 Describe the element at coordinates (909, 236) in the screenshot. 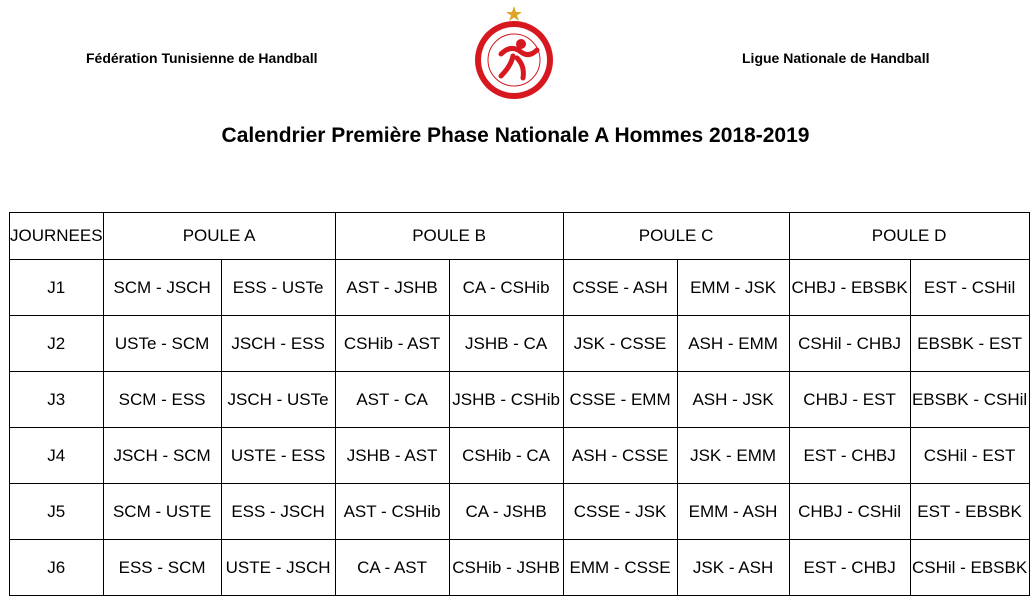

I see `header-poule-d: POULE D` at that location.